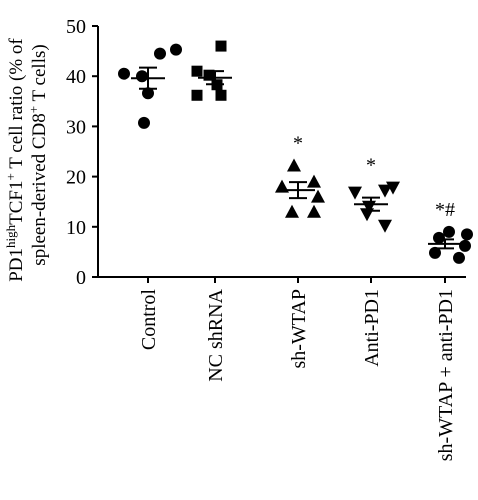  I want to click on significance-label: *#, so click(445, 210).